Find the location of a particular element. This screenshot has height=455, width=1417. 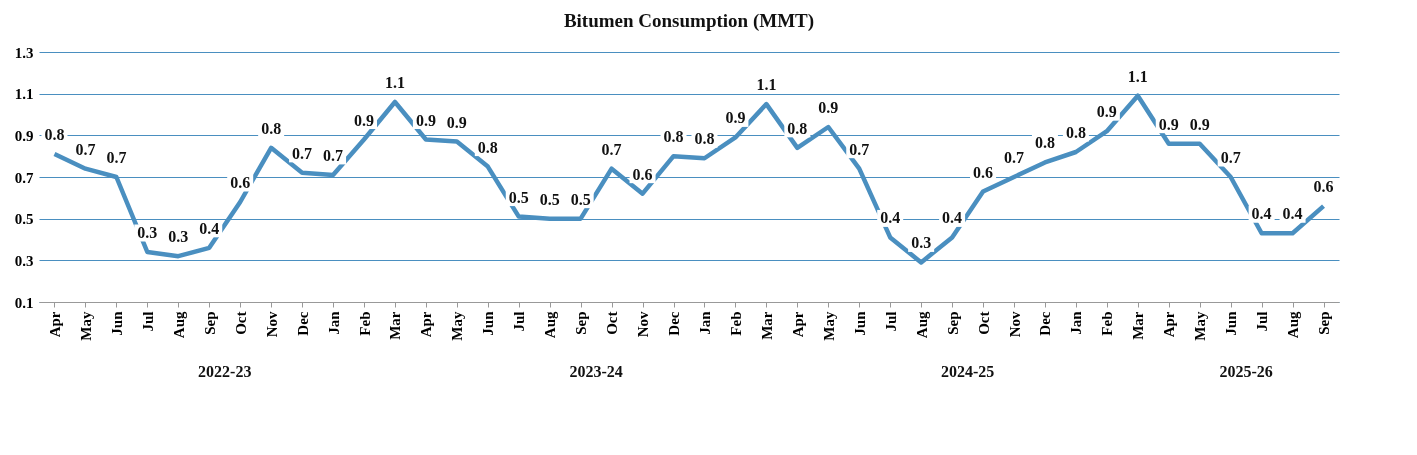

y-tick-label: 1.3 is located at coordinates (24, 52).